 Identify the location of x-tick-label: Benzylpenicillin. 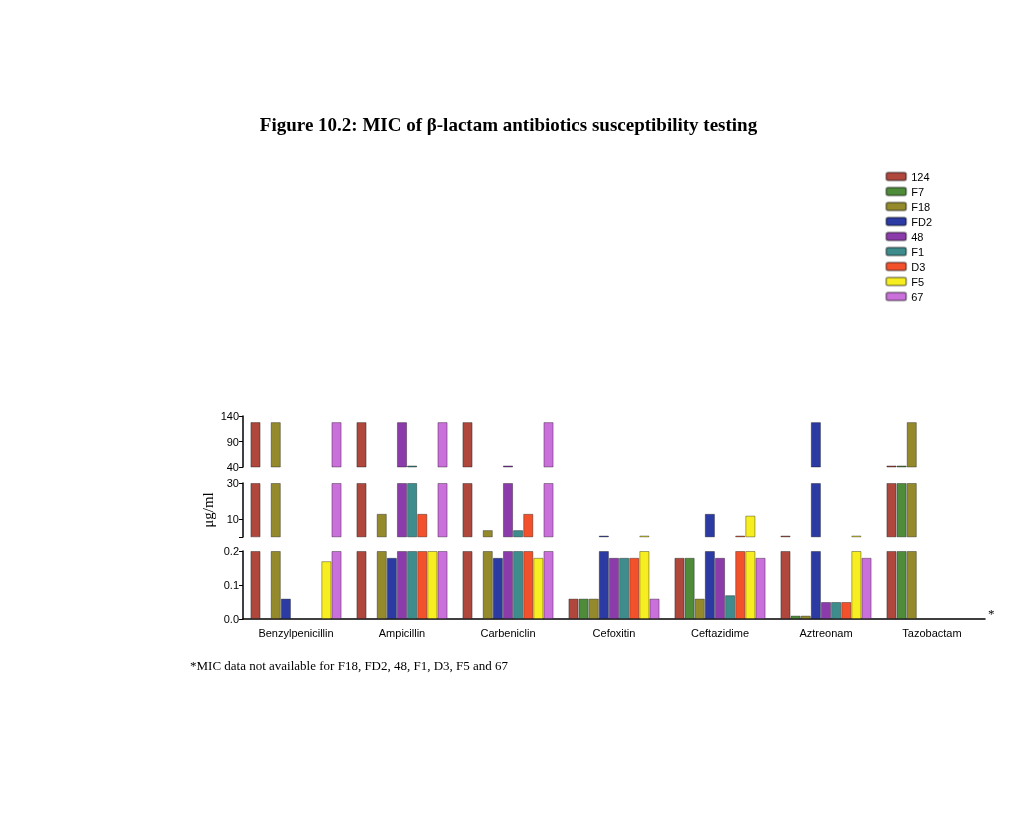
(296, 632).